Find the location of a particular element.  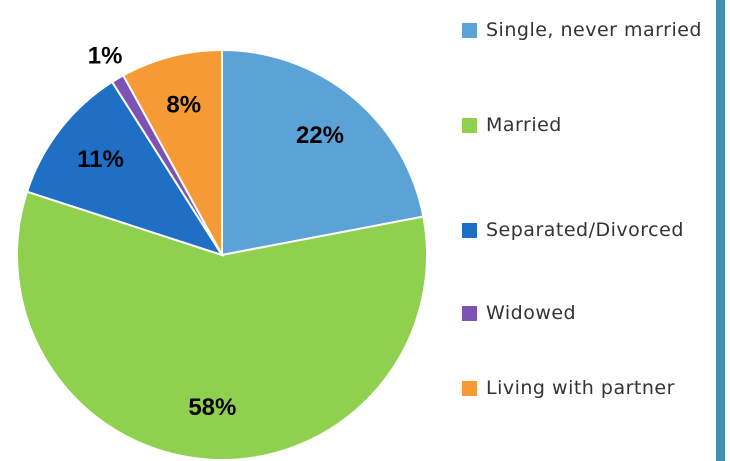

side-bar is located at coordinates (720, 230).